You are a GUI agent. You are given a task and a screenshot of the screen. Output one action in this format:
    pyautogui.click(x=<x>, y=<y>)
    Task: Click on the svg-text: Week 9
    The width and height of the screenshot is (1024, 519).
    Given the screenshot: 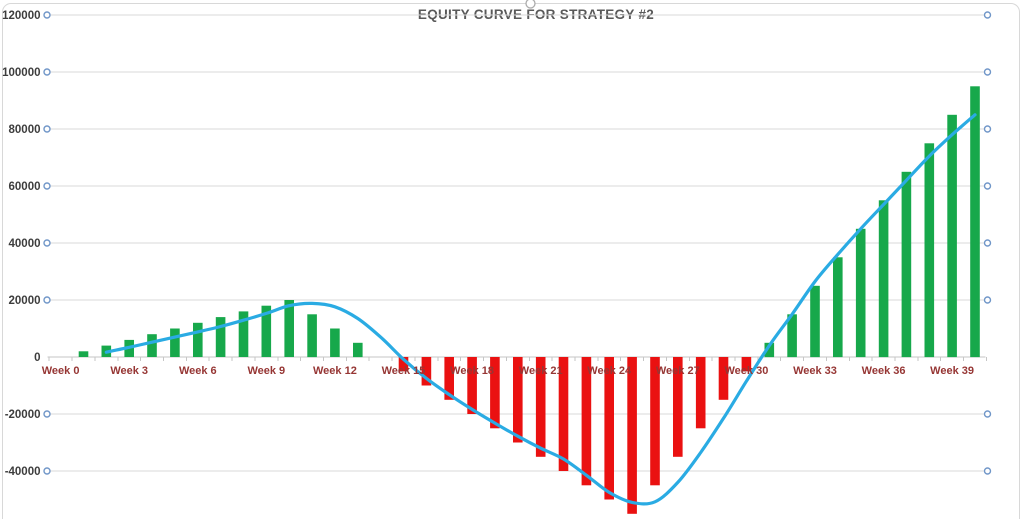 What is the action you would take?
    pyautogui.click(x=266, y=371)
    